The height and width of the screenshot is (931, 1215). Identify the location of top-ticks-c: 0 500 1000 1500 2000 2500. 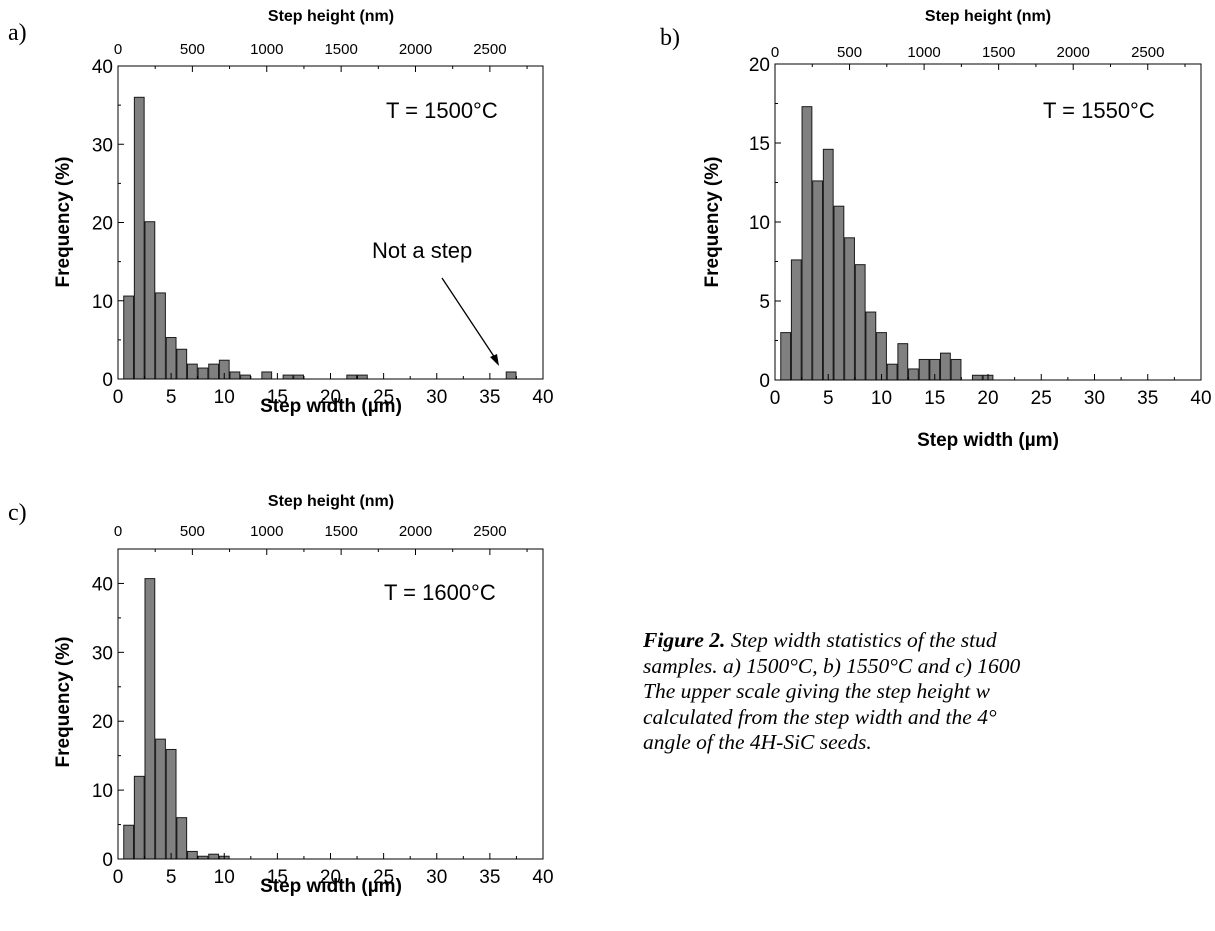
(321, 539).